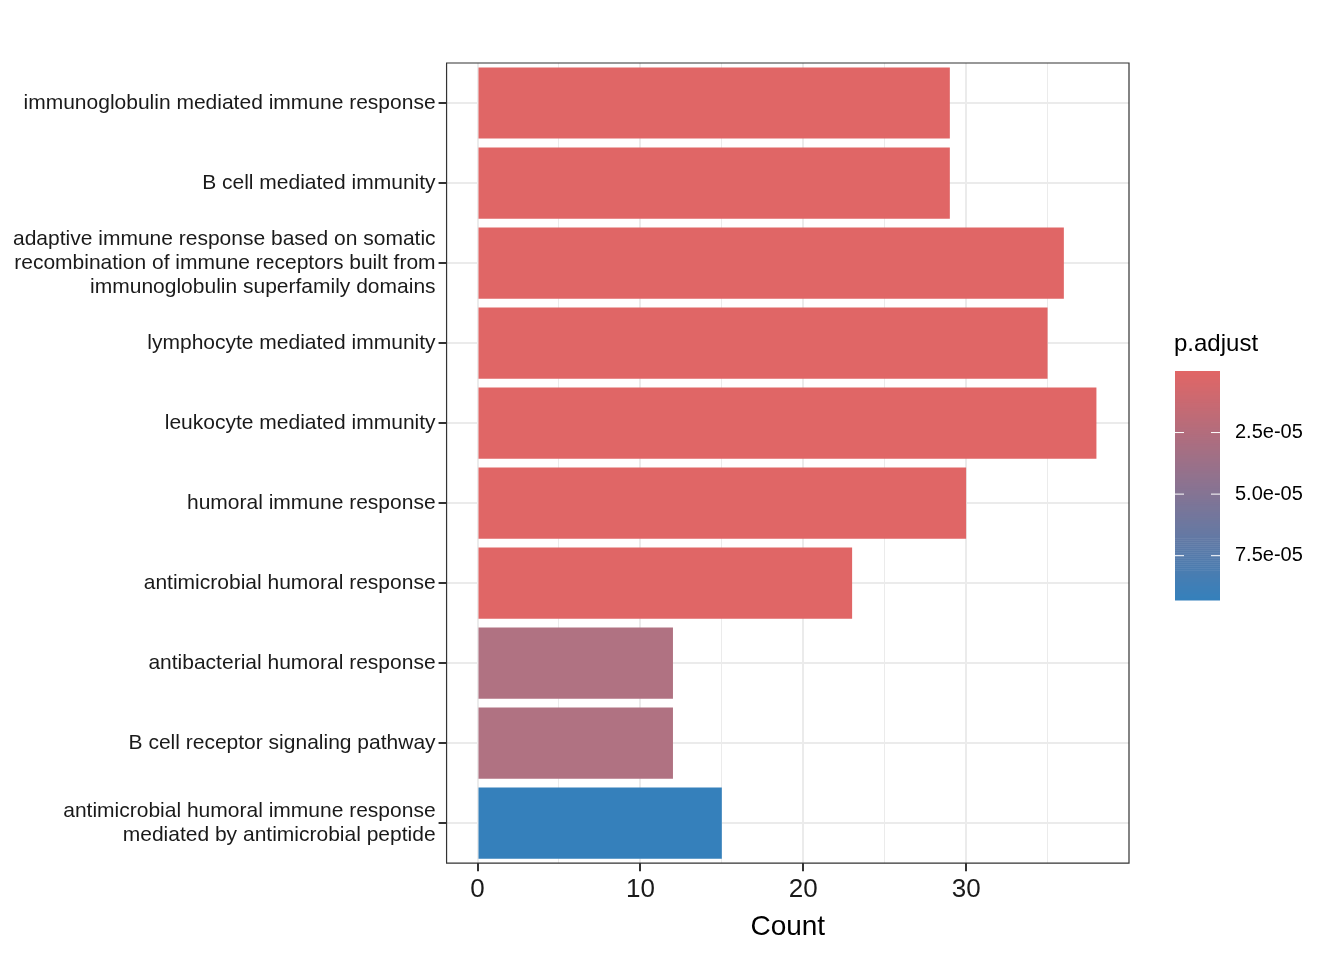  What do you see at coordinates (292, 661) in the screenshot?
I see `y-tick-label: antibacterial humoral response` at bounding box center [292, 661].